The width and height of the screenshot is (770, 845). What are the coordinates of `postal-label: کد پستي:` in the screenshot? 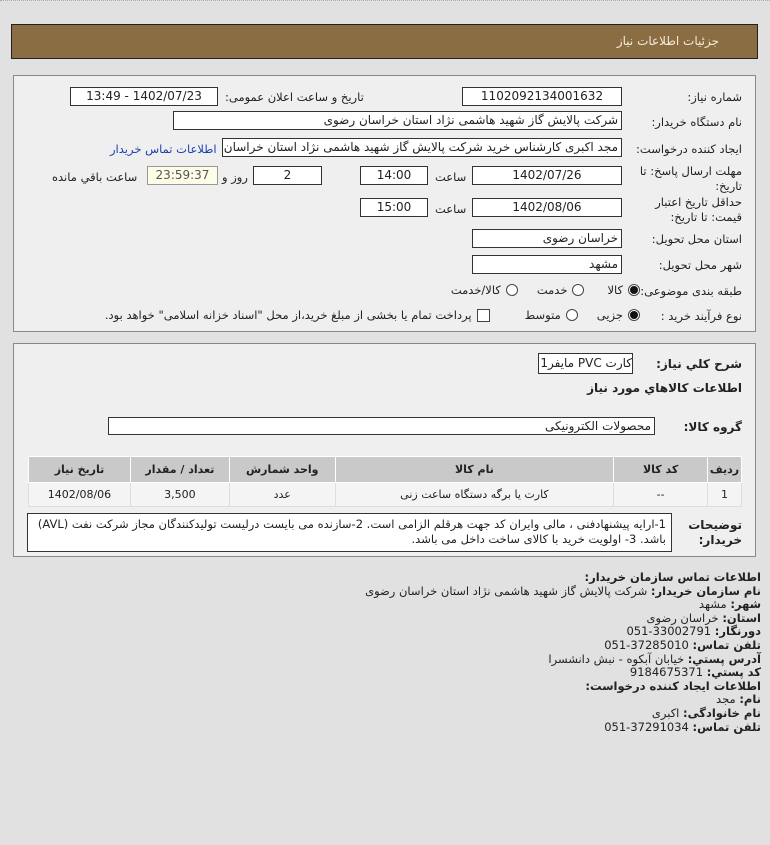 It's located at (733, 672).